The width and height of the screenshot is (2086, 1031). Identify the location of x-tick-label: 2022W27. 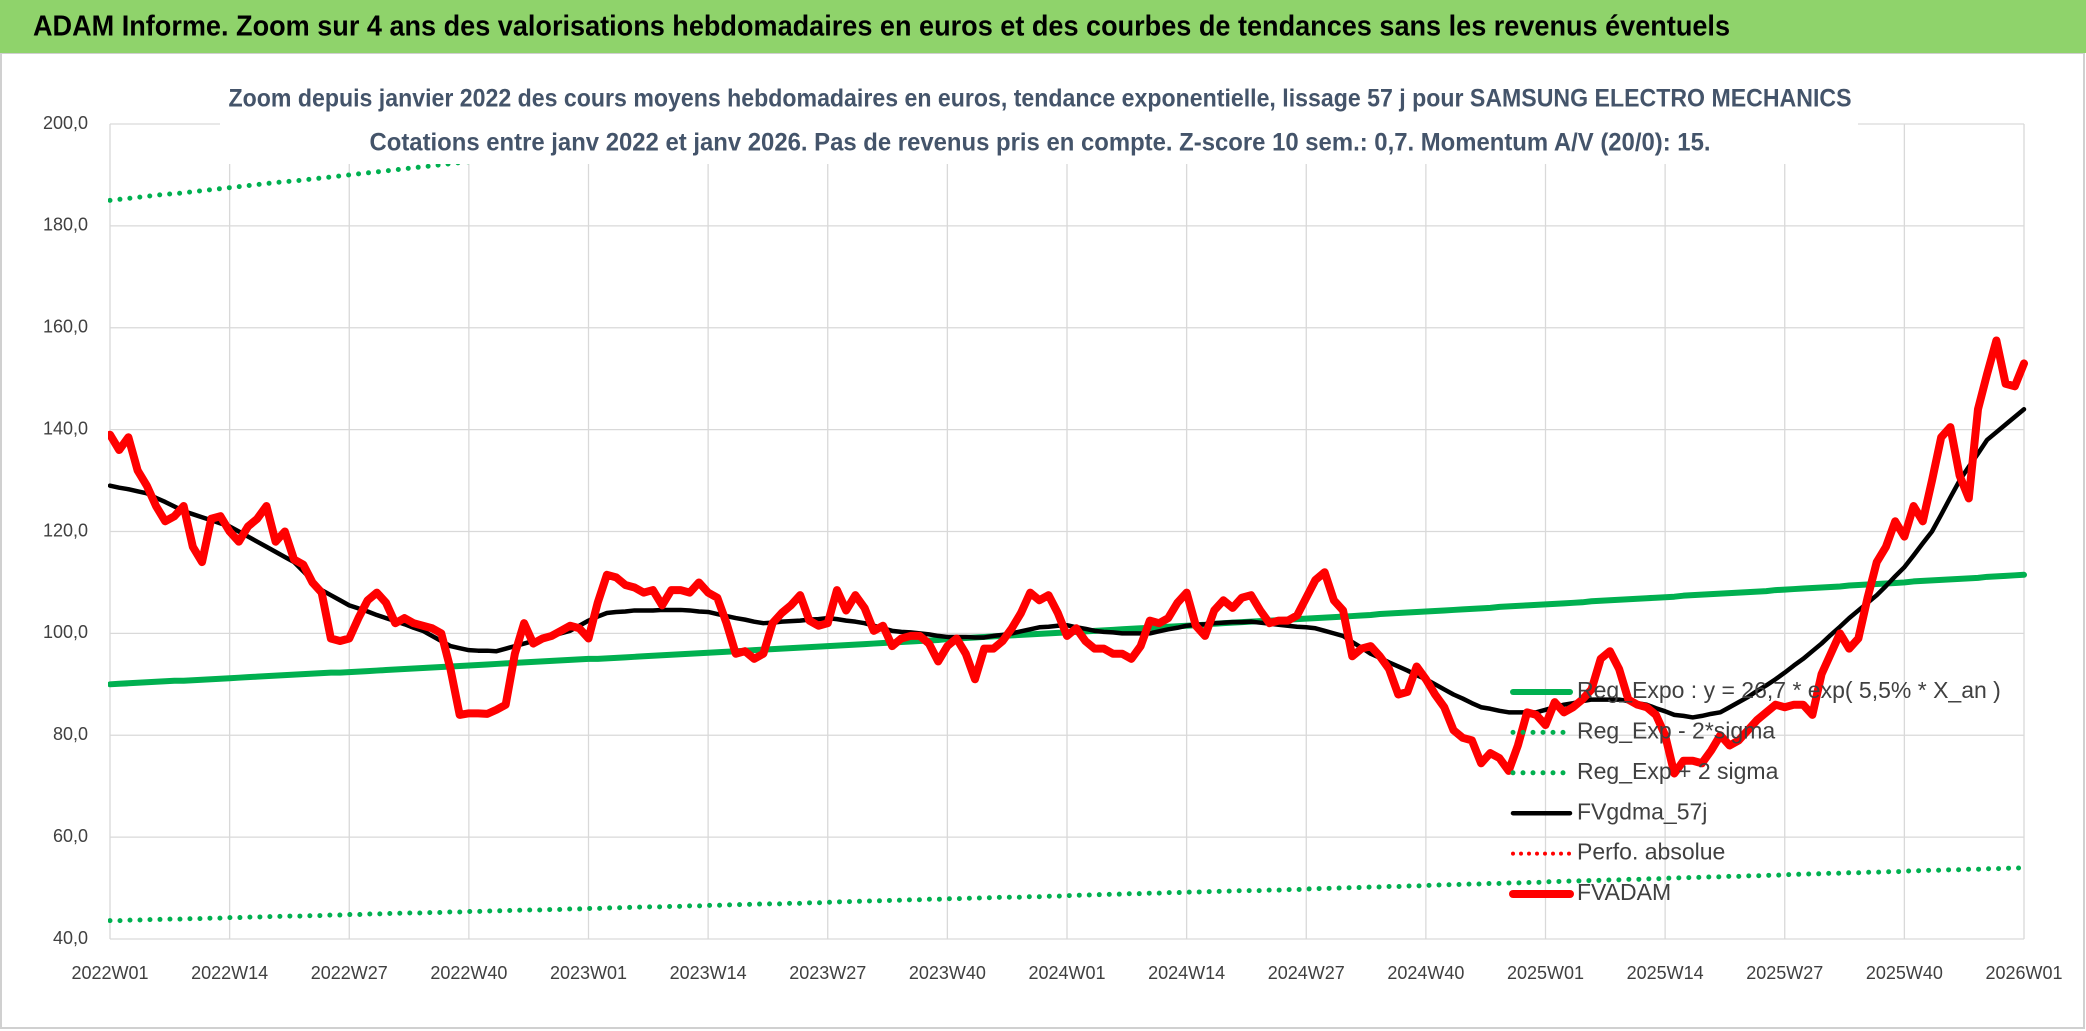
(349, 973).